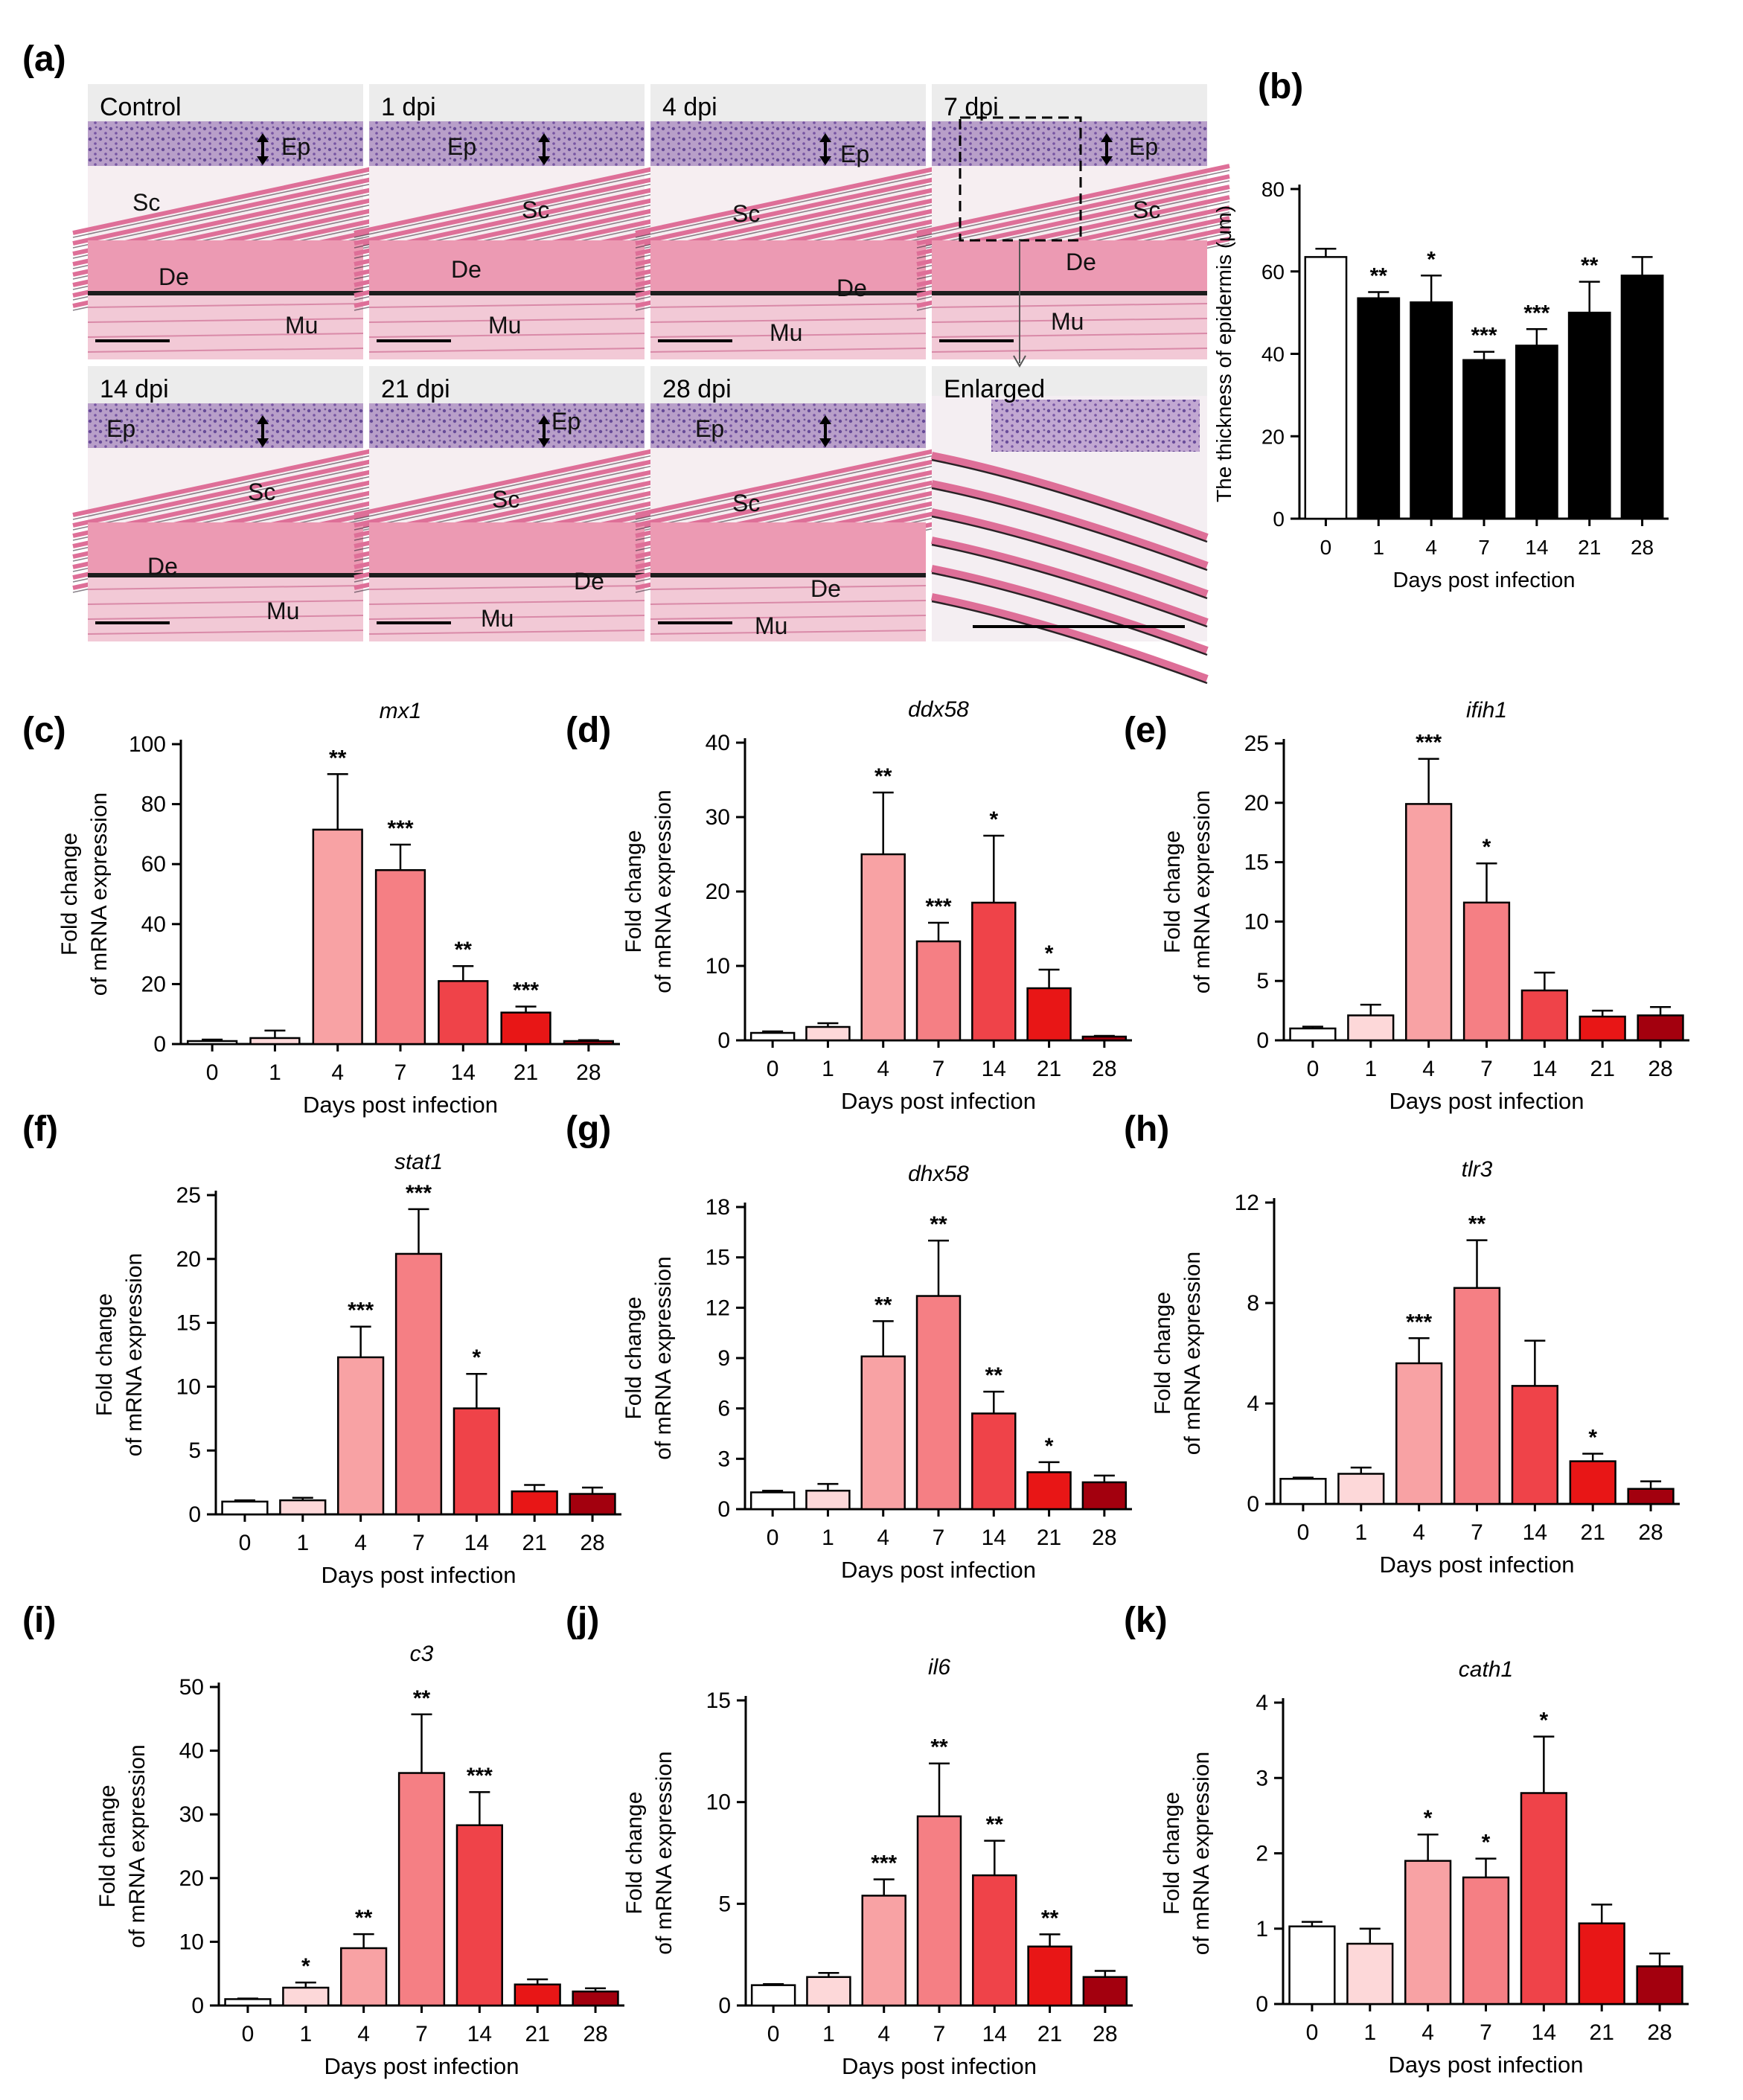 The width and height of the screenshot is (1743, 2100). I want to click on y-tick-label: 1, so click(1262, 1929).